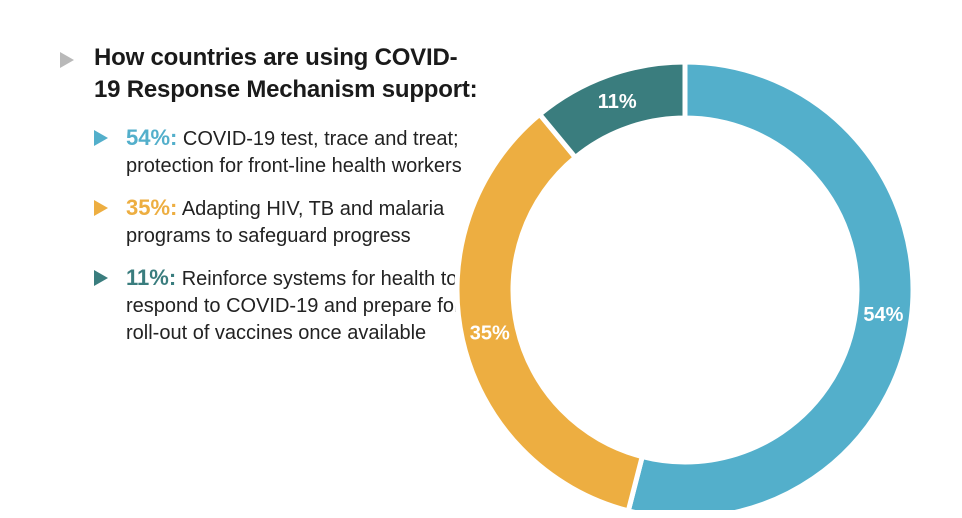 The width and height of the screenshot is (962, 518). What do you see at coordinates (151, 277) in the screenshot?
I see `legend-percent: 11%:` at bounding box center [151, 277].